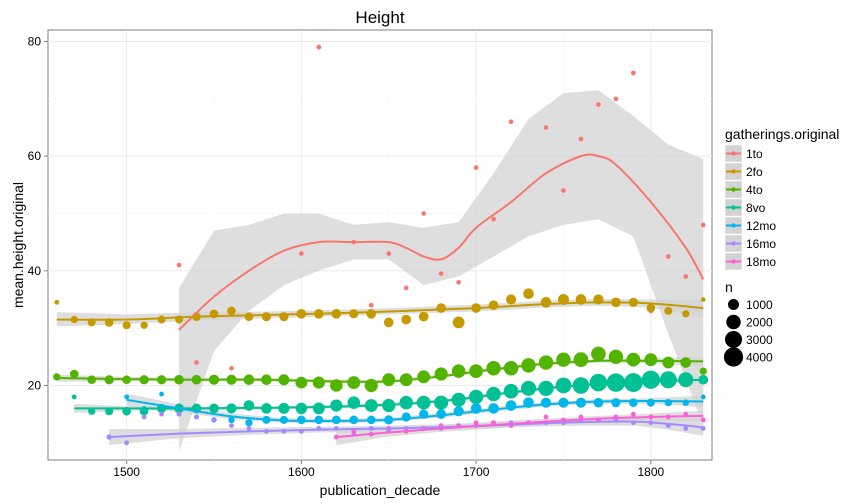 Image resolution: width=864 pixels, height=504 pixels. I want to click on smooth-line-12mo, so click(415, 410).